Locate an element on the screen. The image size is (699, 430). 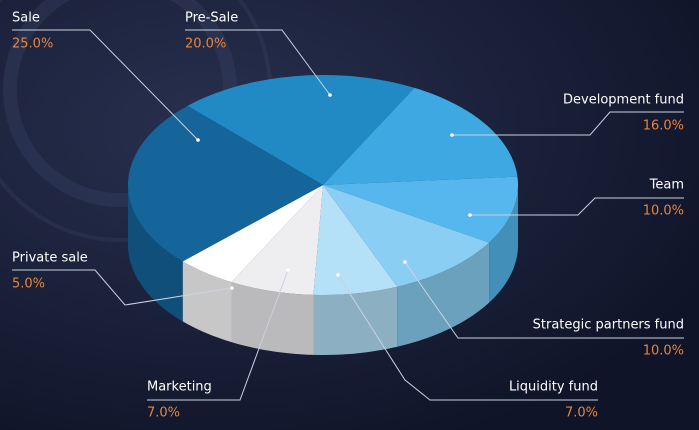
slice-value-label: 20.0% is located at coordinates (205, 44).